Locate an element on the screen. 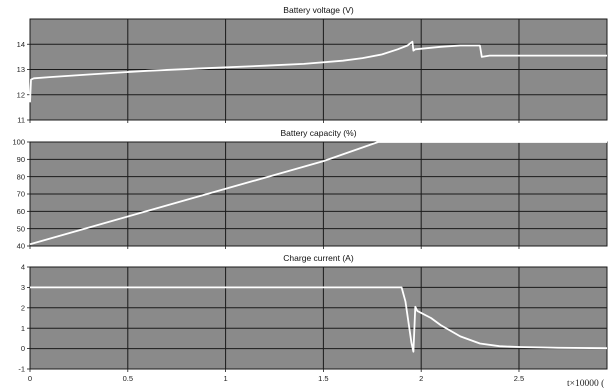 The image size is (615, 389). y-tick-label: 1 is located at coordinates (23, 328).